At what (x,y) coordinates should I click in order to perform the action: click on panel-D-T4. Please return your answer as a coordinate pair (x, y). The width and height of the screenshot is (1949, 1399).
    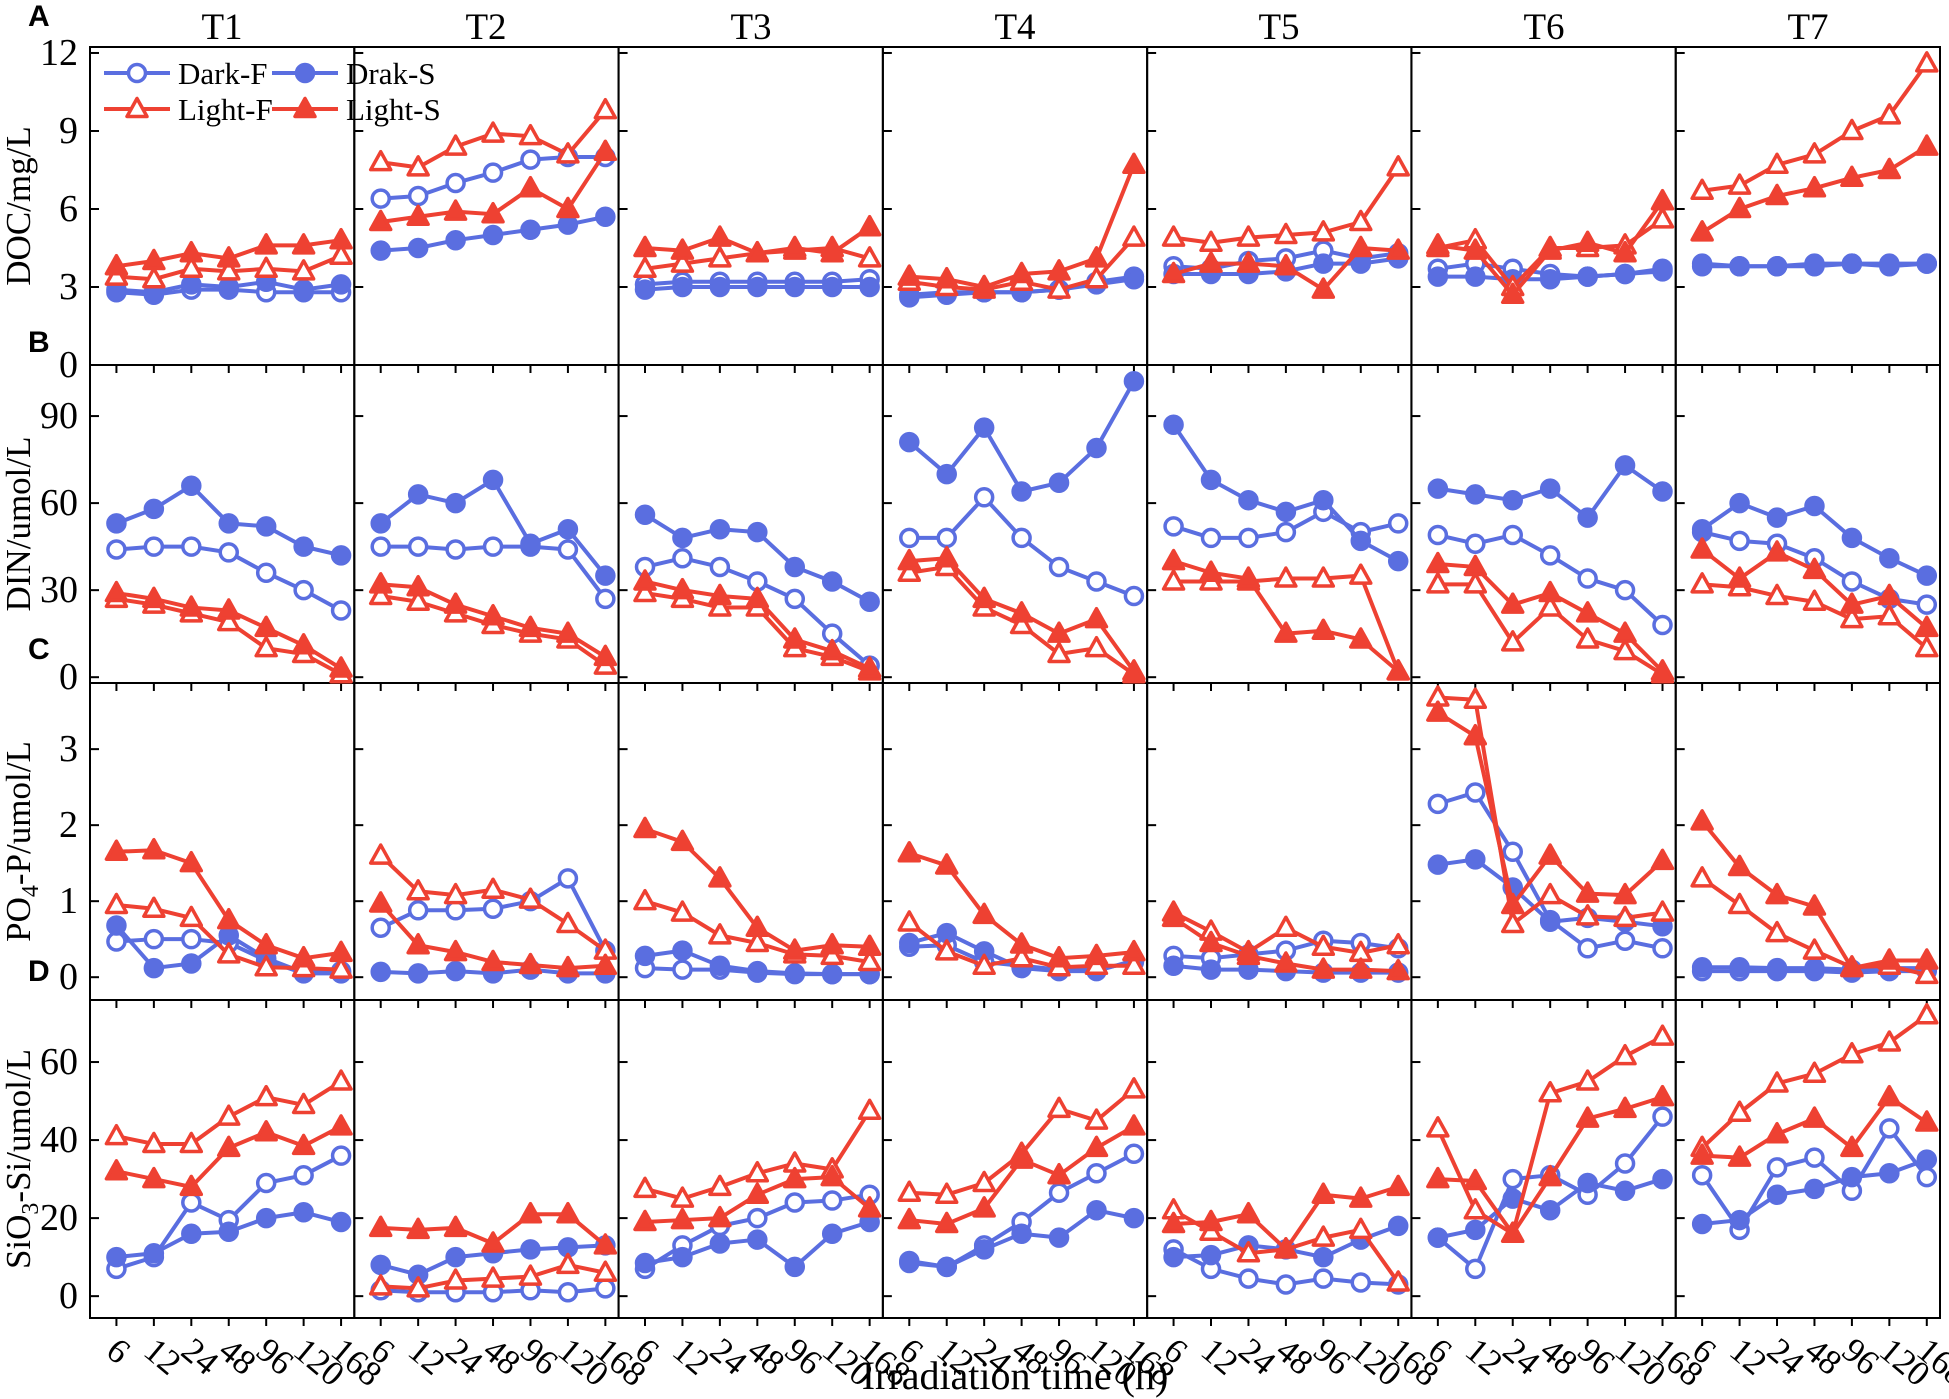
    Looking at the image, I should click on (1021, 1177).